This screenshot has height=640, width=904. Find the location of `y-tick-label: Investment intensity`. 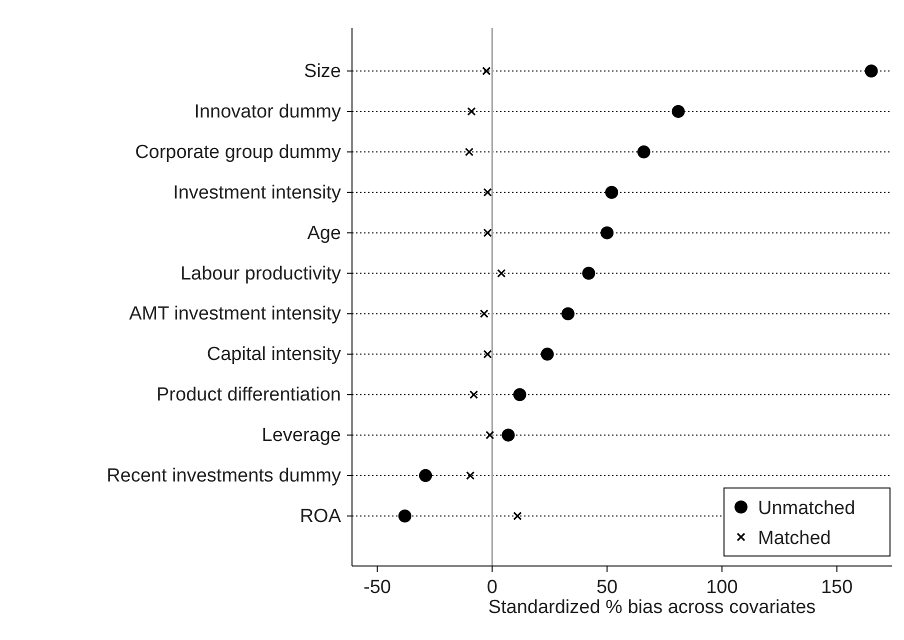

y-tick-label: Investment intensity is located at coordinates (257, 193).